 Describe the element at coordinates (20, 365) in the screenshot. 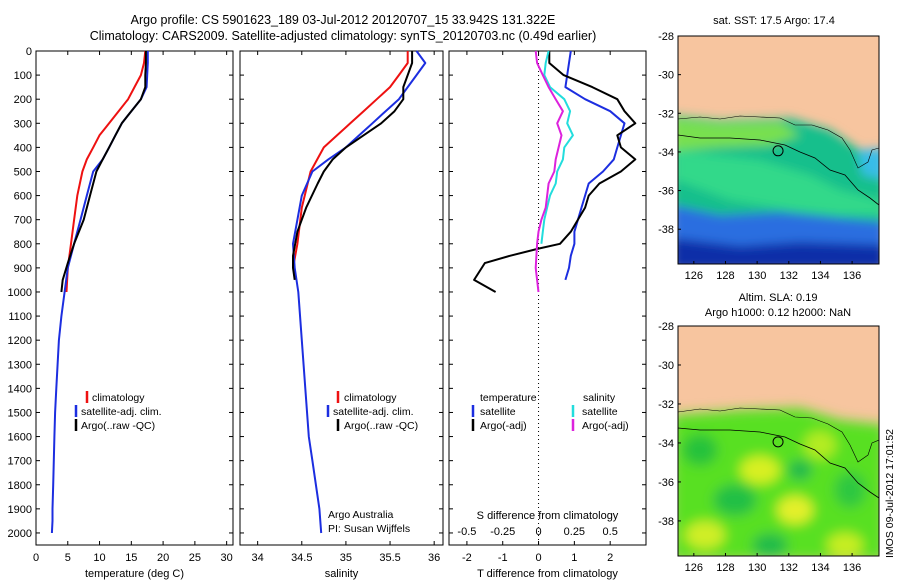

I see `y-tick-label: 1300` at that location.